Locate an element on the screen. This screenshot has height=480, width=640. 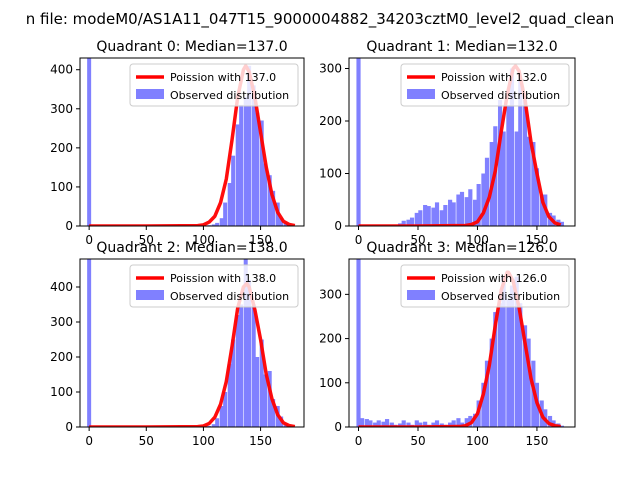
subplot-title: Quadrant 3: Median=126.0 is located at coordinates (461, 248).